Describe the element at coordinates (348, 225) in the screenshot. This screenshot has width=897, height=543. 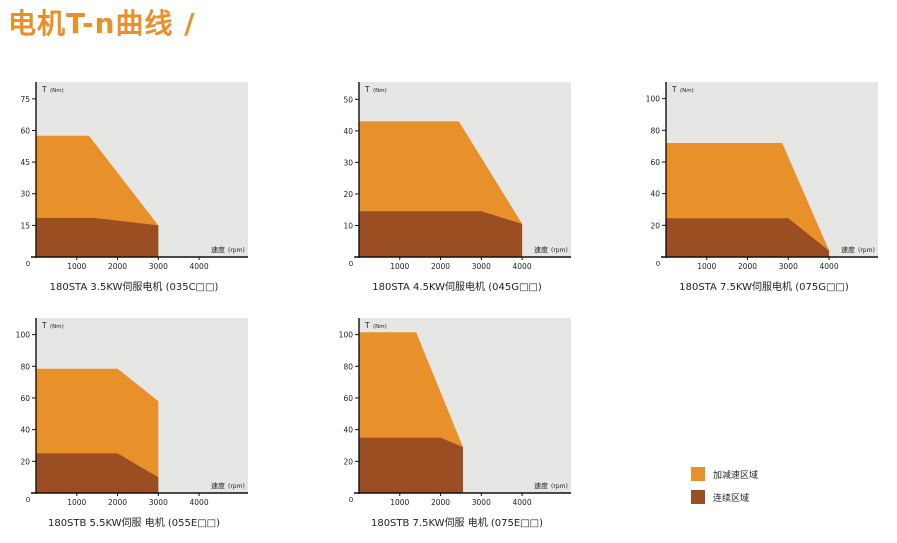
I see `y-tick-label: 10` at that location.